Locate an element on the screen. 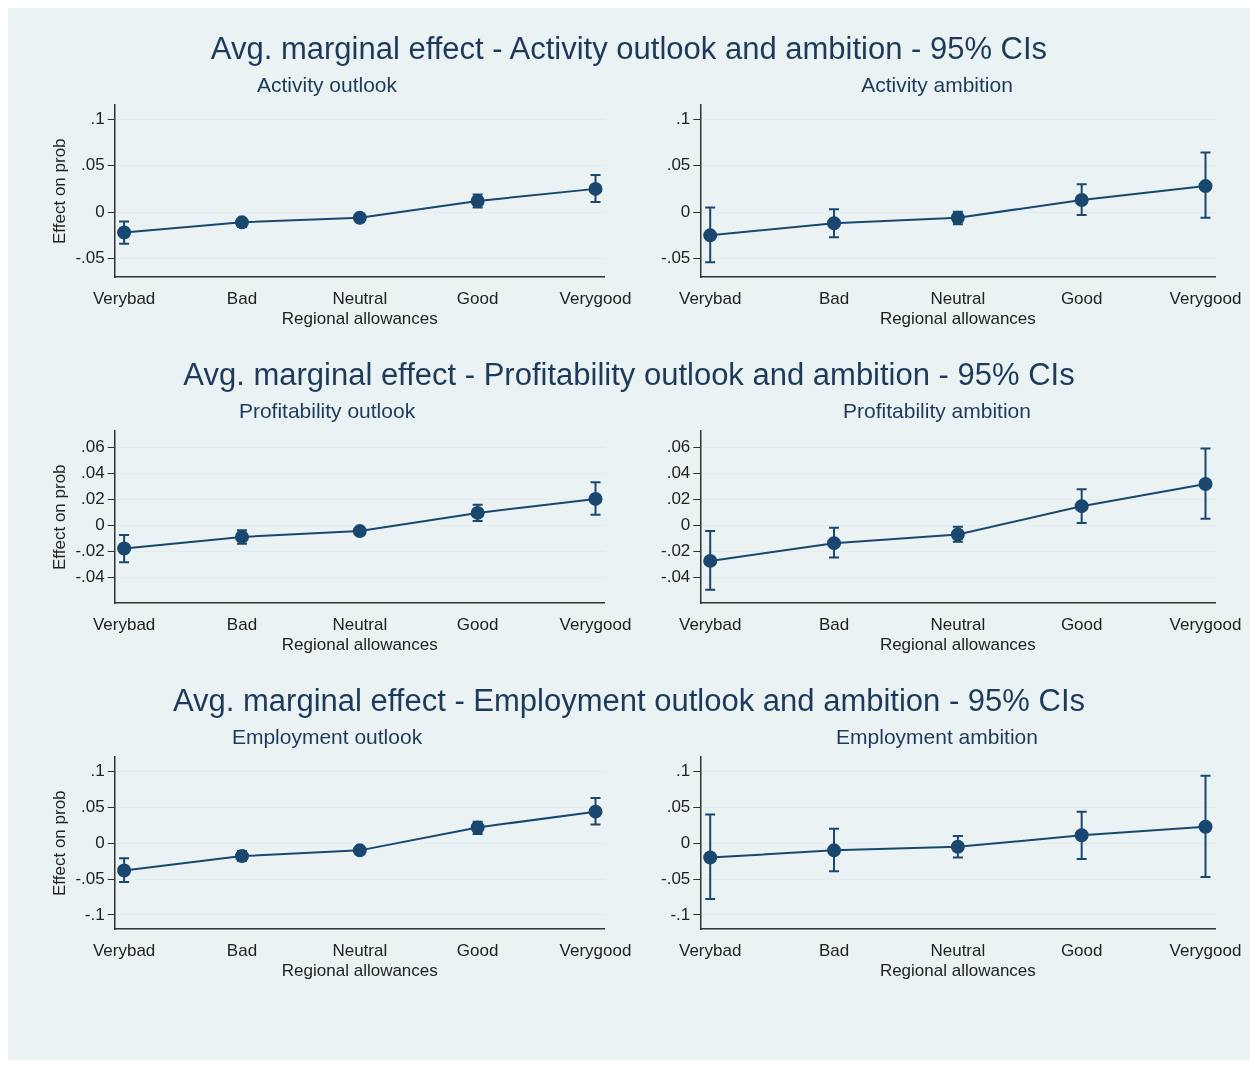 The image size is (1258, 1068). chart-title: Employment outlook is located at coordinates (327, 737).